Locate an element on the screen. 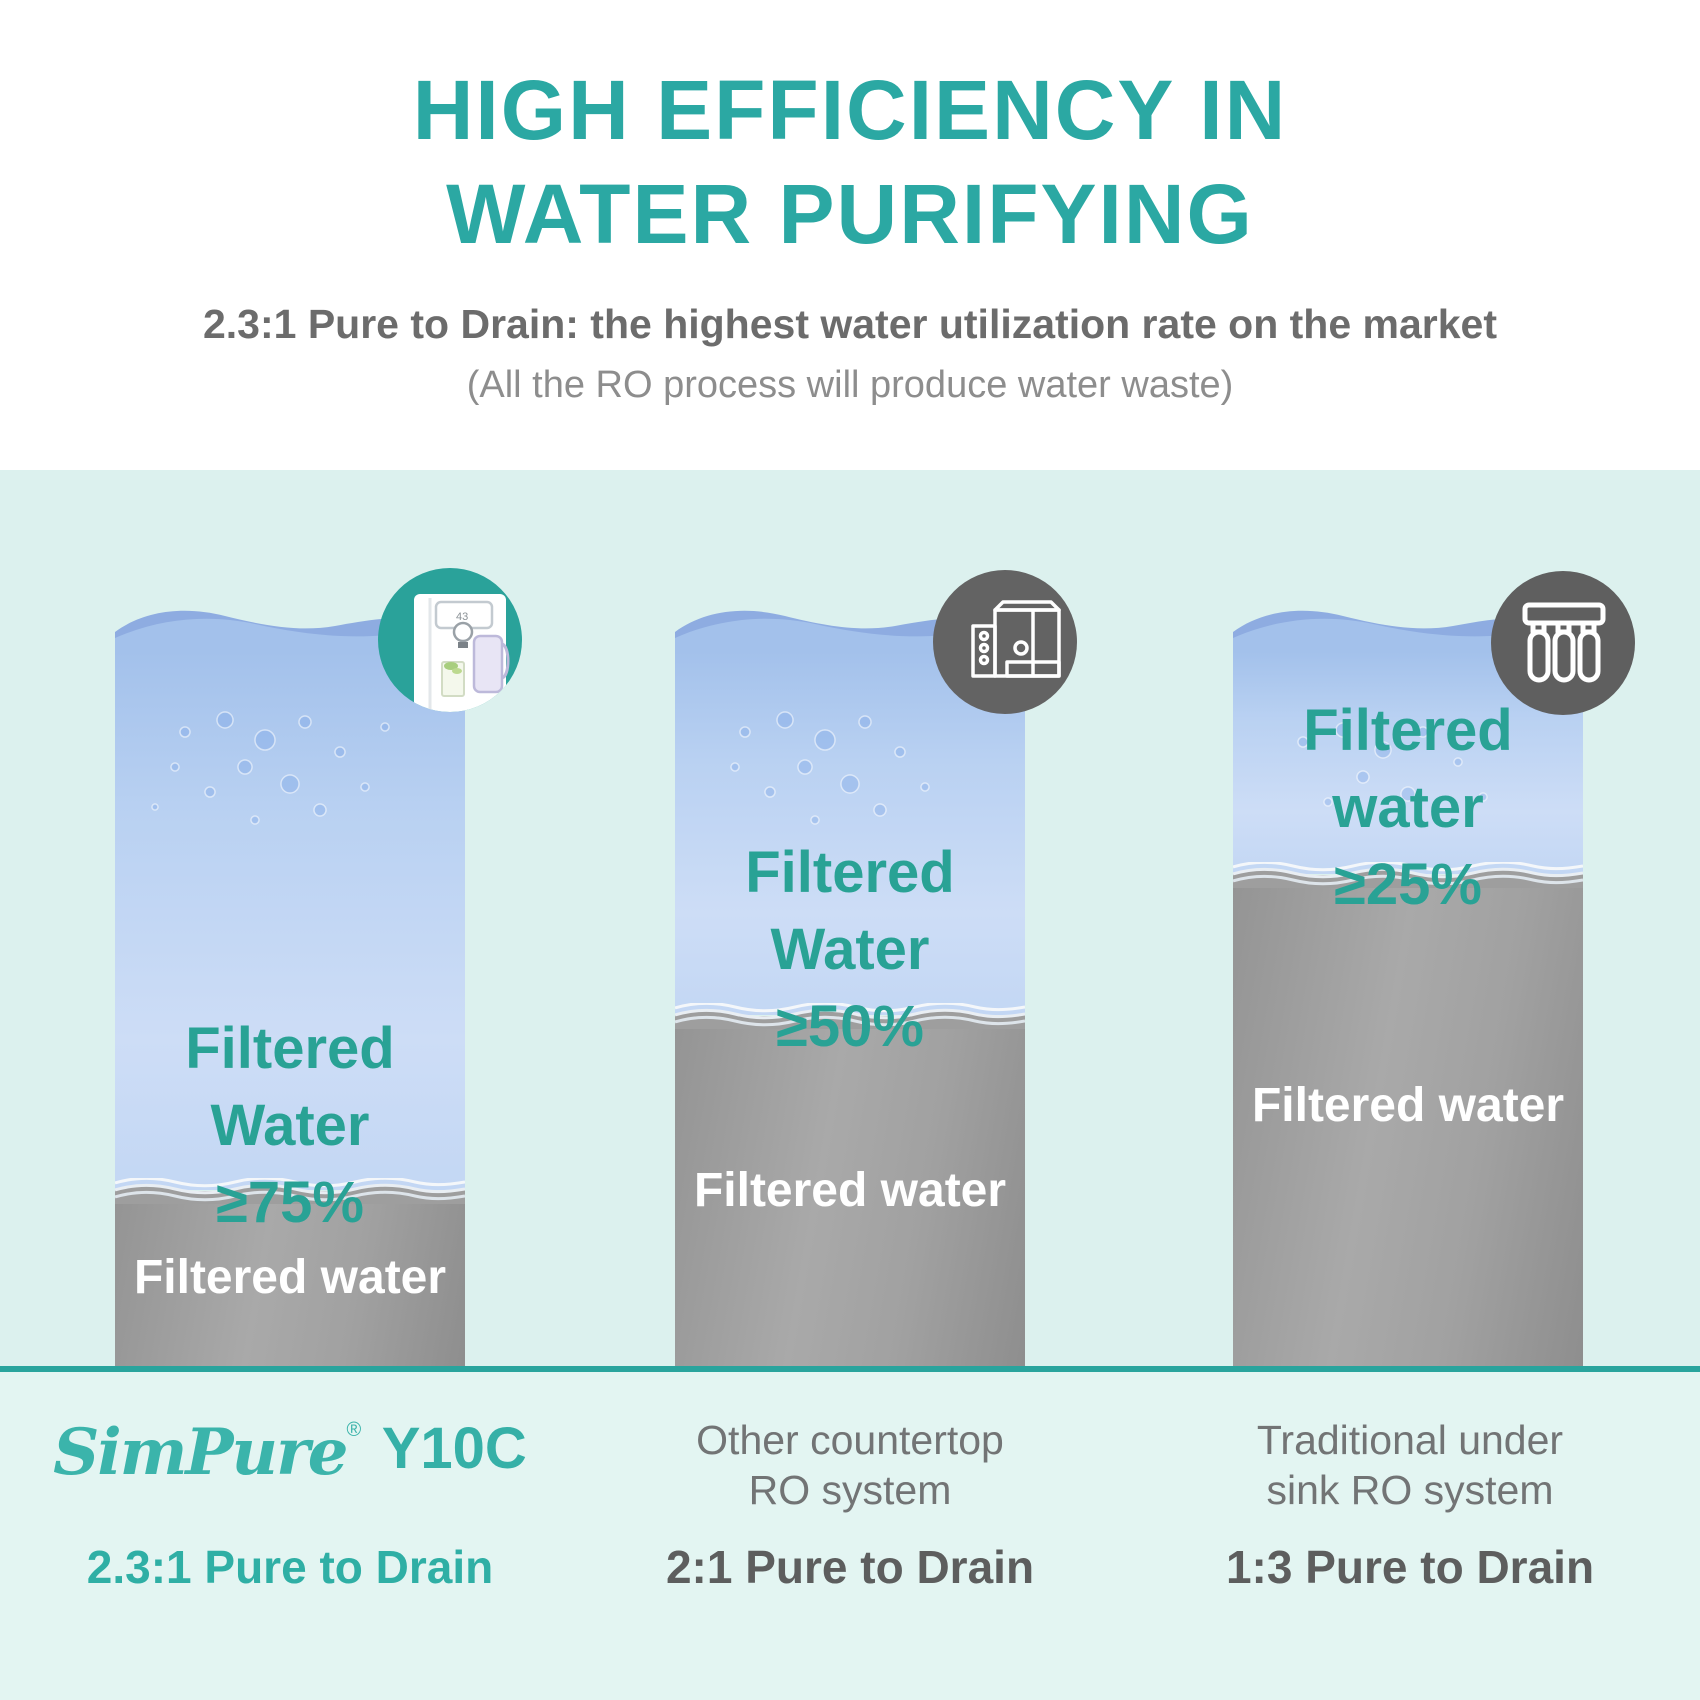 The height and width of the screenshot is (1700, 1700). pure-label-percent: ≥25% is located at coordinates (1408, 884).